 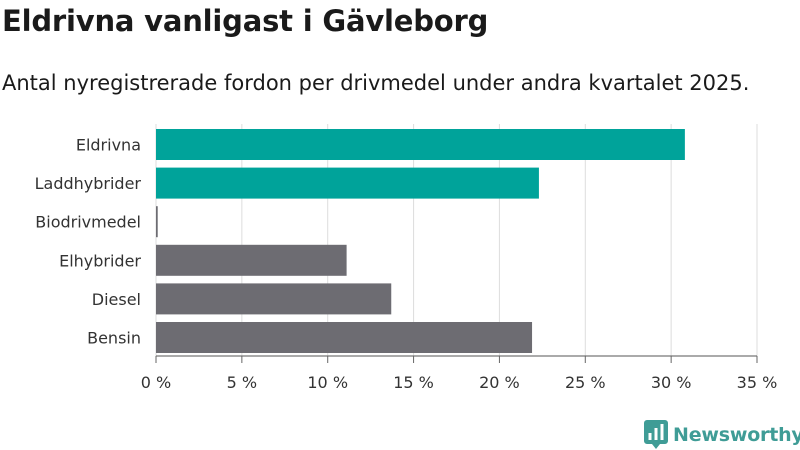 I want to click on x-tick-label: 30 %, so click(x=671, y=382).